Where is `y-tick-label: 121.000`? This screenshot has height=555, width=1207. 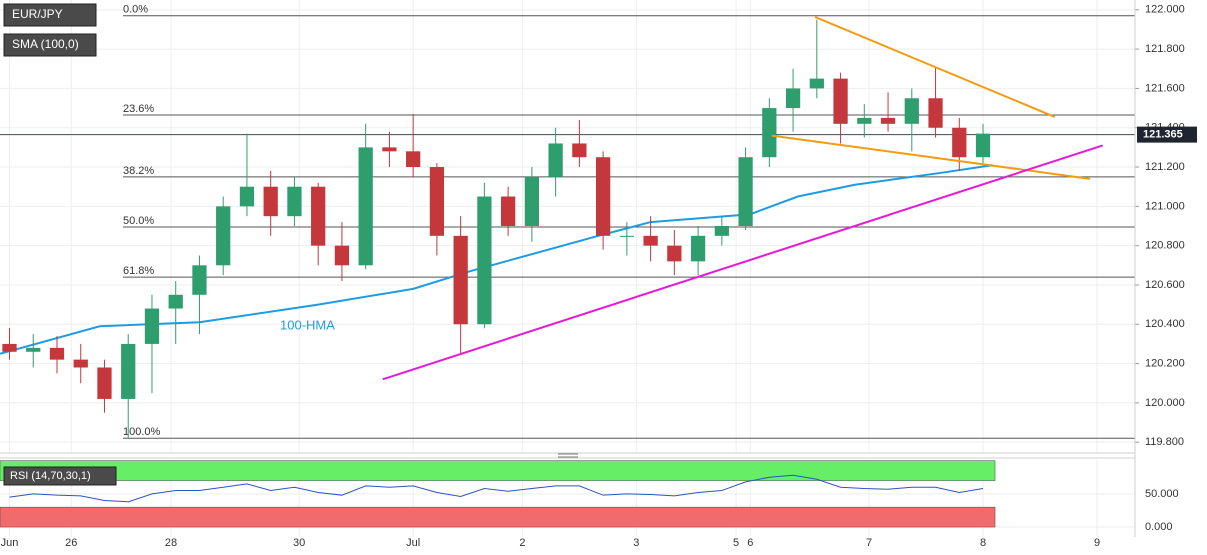 y-tick-label: 121.000 is located at coordinates (1165, 206).